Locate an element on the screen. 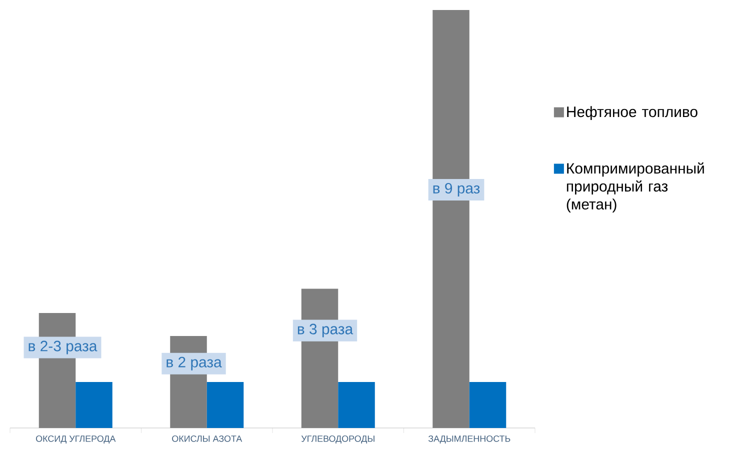 The width and height of the screenshot is (733, 459). annotation: в 9 раз is located at coordinates (456, 189).